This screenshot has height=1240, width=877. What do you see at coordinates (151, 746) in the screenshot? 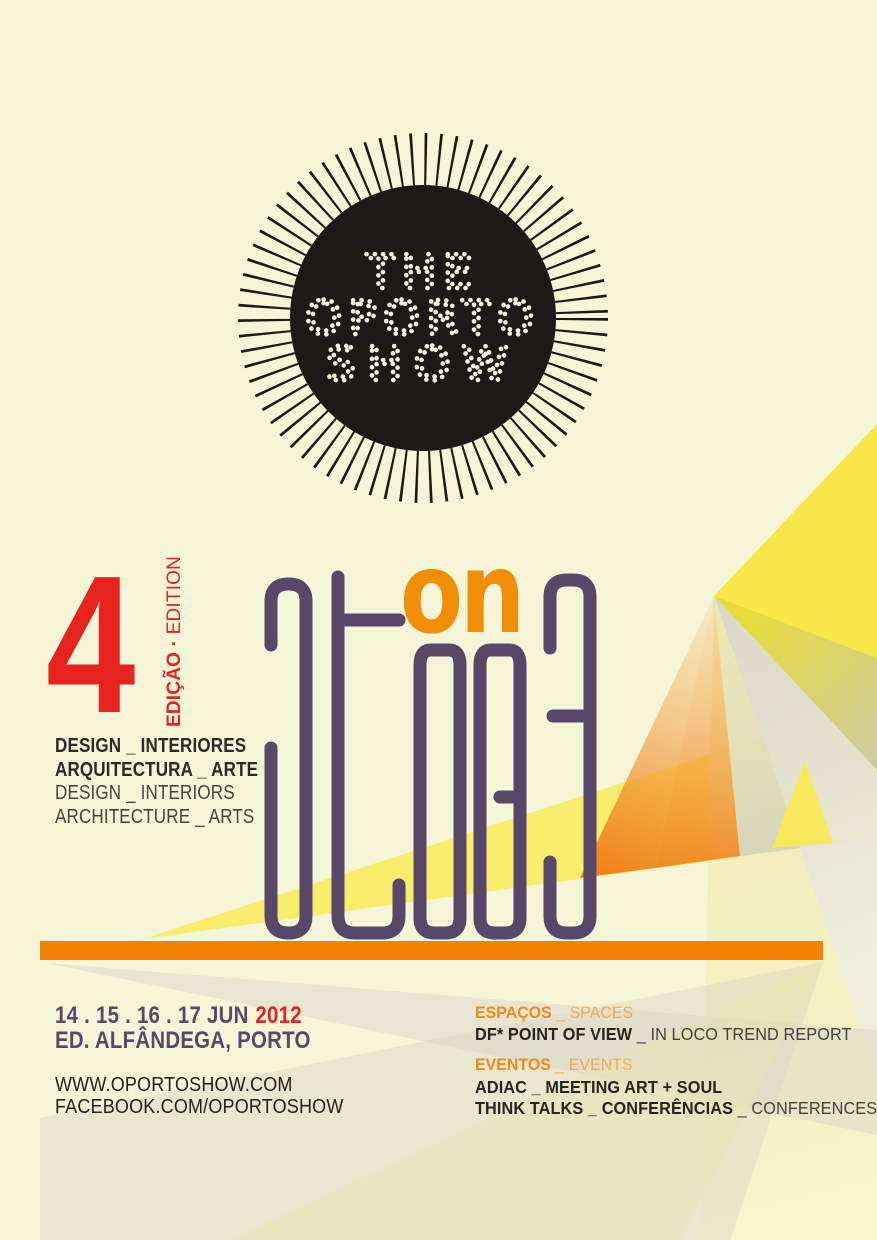
I see `category-line-1: DESIGN _ INTERIORES` at bounding box center [151, 746].